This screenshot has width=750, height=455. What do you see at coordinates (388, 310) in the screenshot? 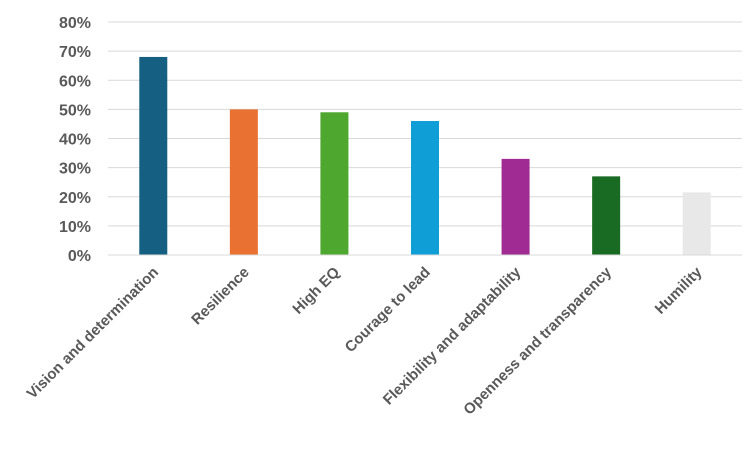
I see `x-category-label: Courage to lead` at bounding box center [388, 310].